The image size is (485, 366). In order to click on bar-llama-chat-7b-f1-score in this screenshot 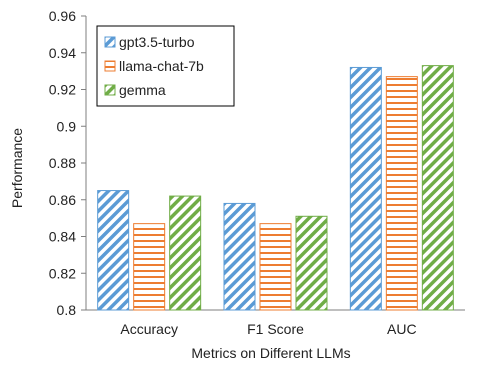, I will do `click(275, 267)`.